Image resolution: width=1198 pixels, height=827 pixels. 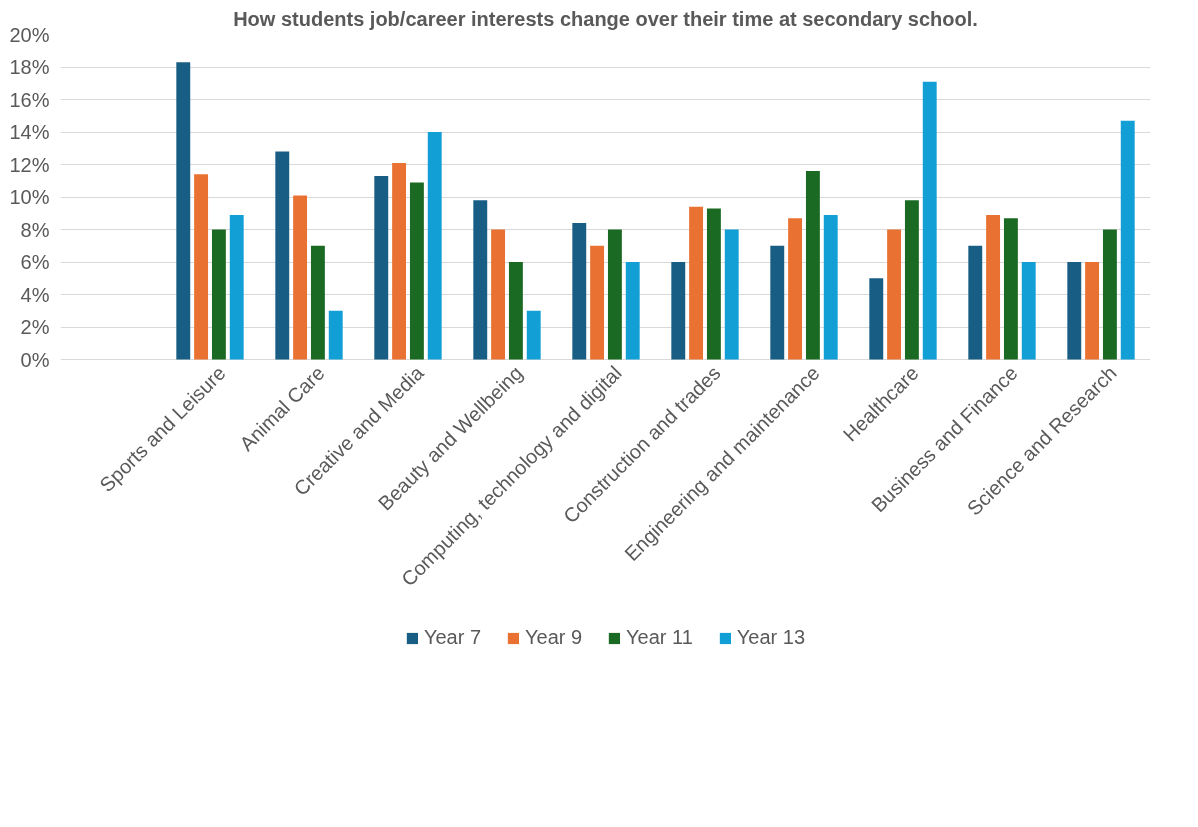 I want to click on y-tick-label: 8%, so click(x=35, y=229).